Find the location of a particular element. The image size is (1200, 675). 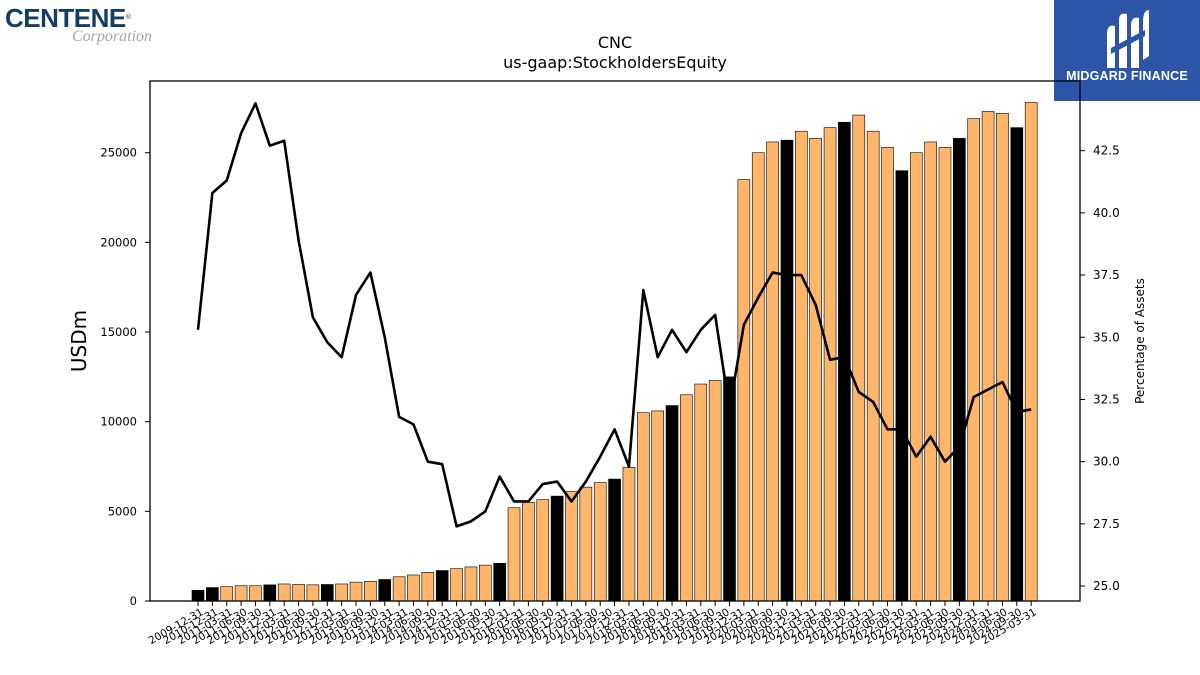

y2-tick-label: 42.5 is located at coordinates (1106, 151).